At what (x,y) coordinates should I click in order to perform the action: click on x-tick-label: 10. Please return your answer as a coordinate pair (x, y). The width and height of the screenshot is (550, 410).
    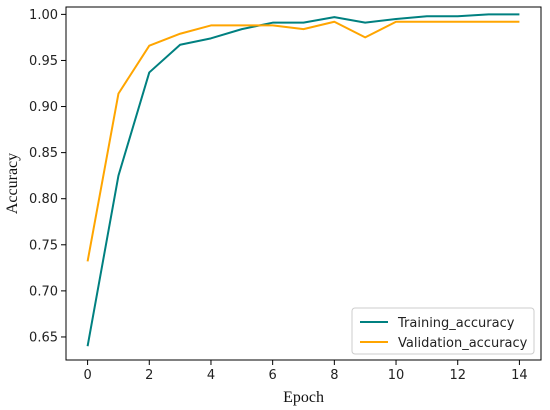
    Looking at the image, I should click on (396, 375).